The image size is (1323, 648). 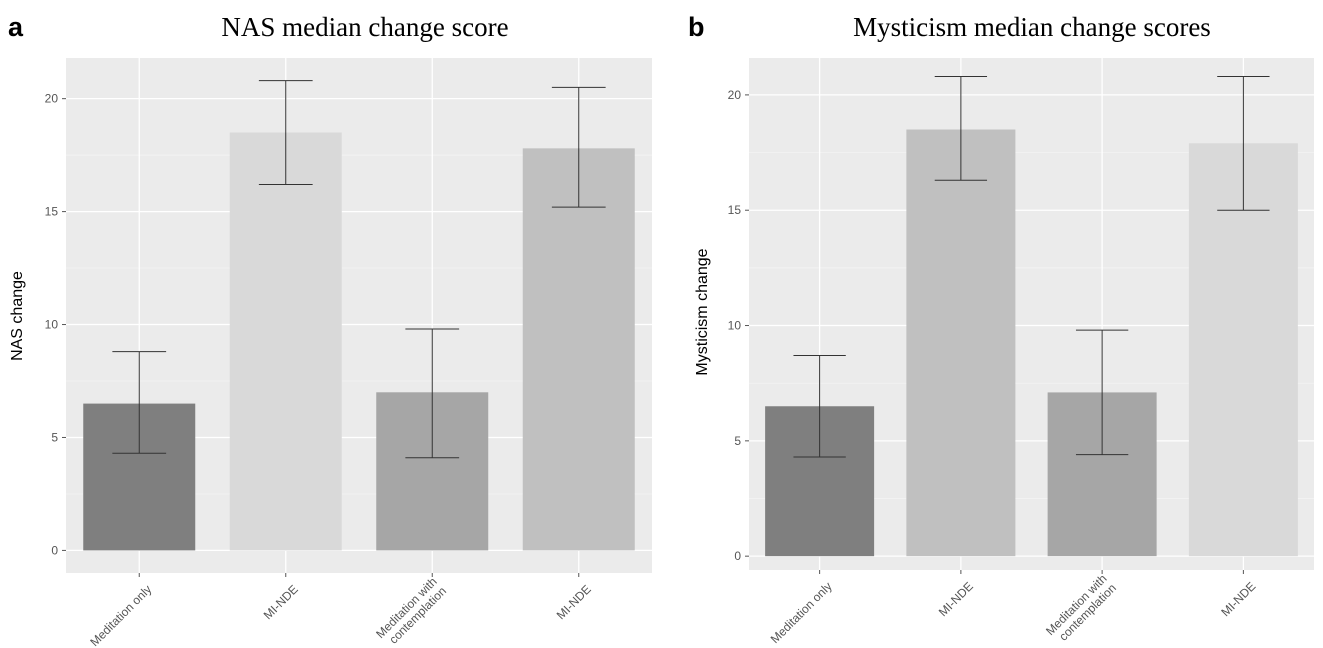 I want to click on panel-b-y-ticks: 0 5 10 15 20, so click(x=738, y=325).